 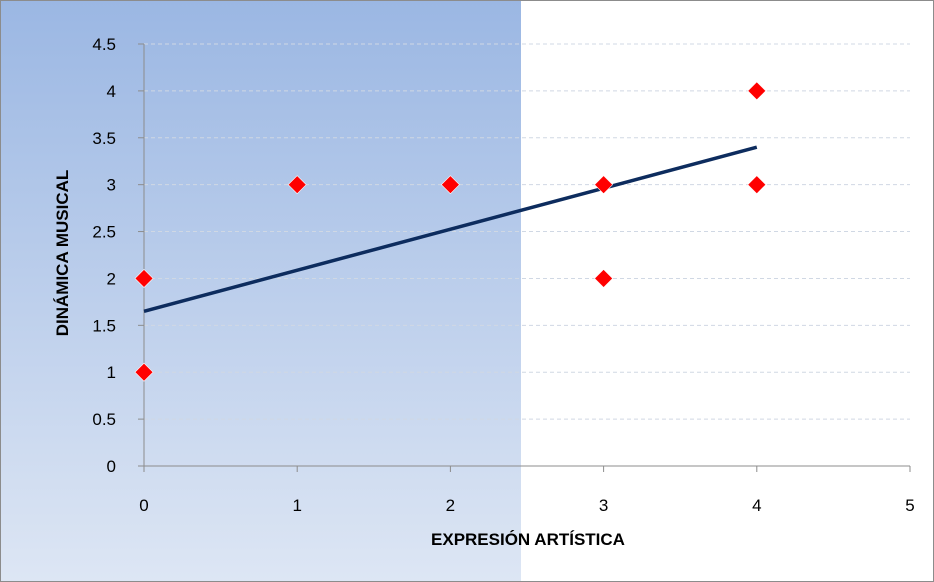 What do you see at coordinates (756, 505) in the screenshot?
I see `x-tick-label: 4` at bounding box center [756, 505].